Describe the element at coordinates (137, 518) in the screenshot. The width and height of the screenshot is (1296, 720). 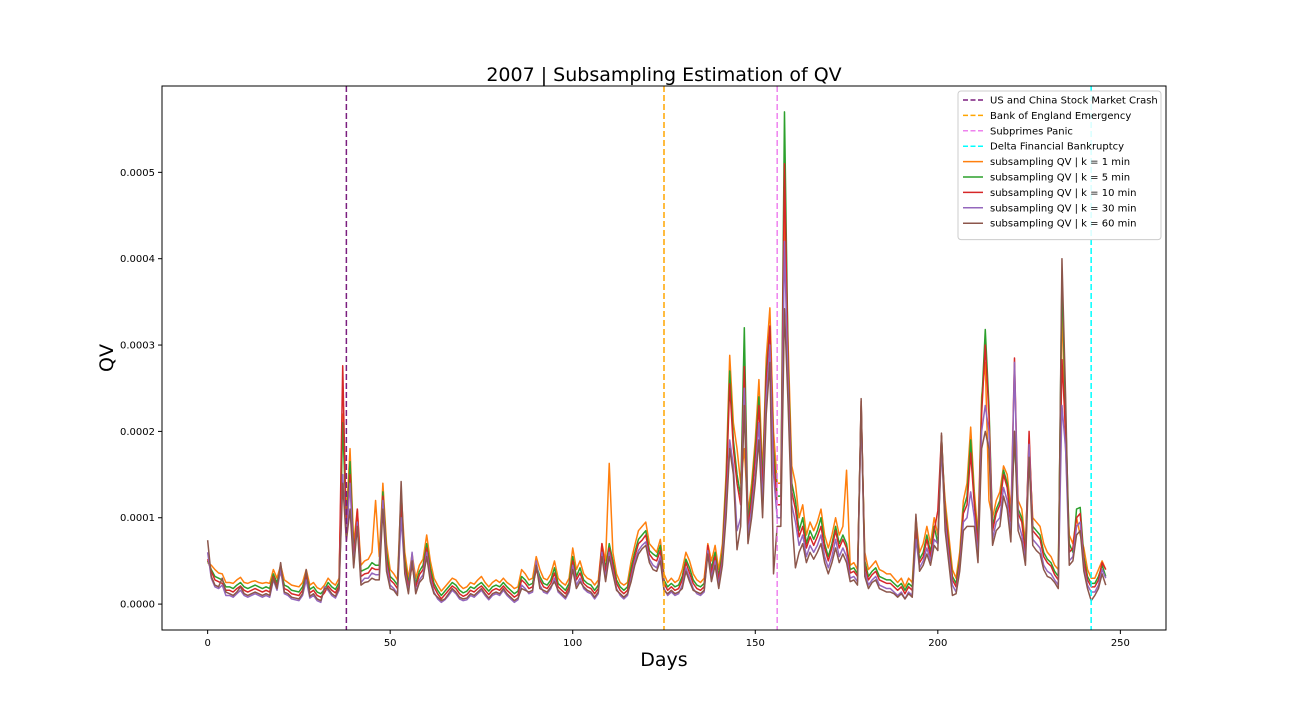
I see `y-tick-label: 0.0001` at that location.